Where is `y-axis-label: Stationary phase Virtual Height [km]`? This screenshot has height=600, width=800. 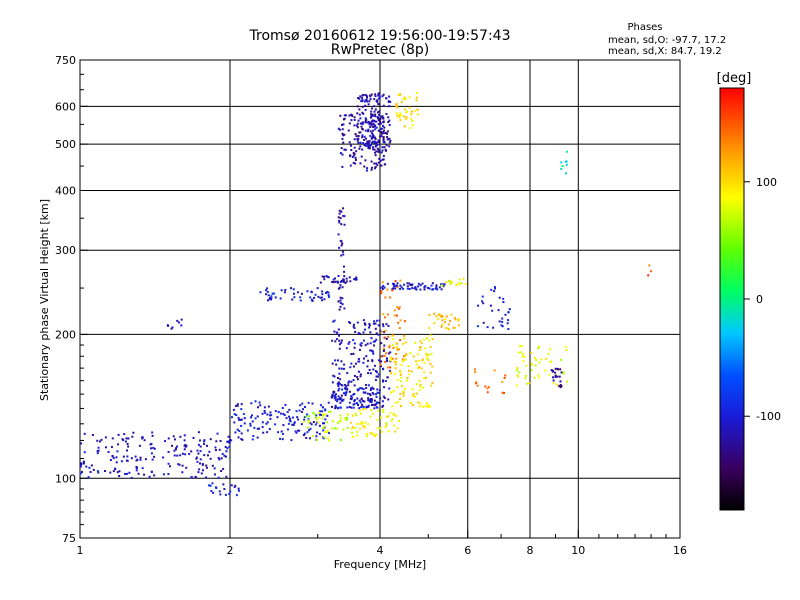
y-axis-label: Stationary phase Virtual Height [km] is located at coordinates (44, 300).